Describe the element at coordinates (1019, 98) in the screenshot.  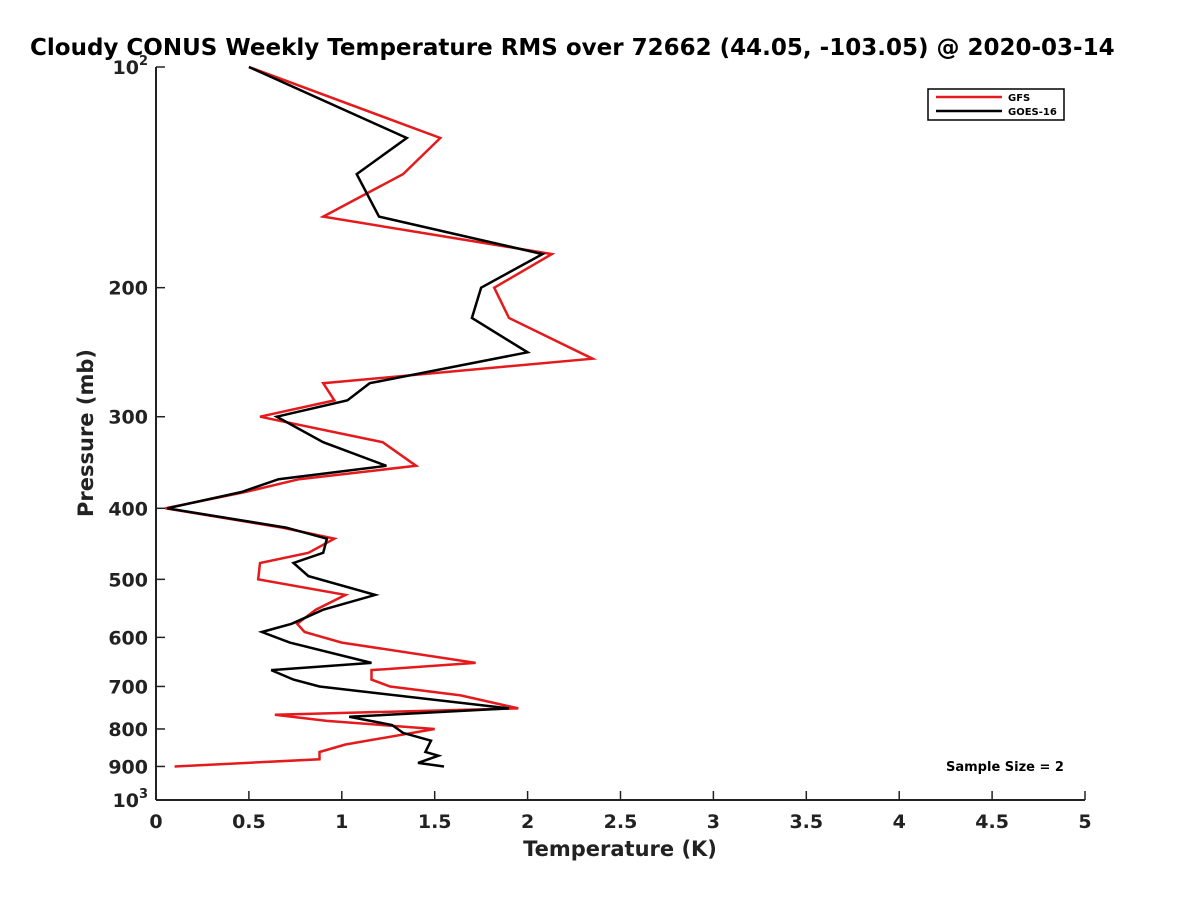
I see `legend-label-gfs: GFS` at that location.